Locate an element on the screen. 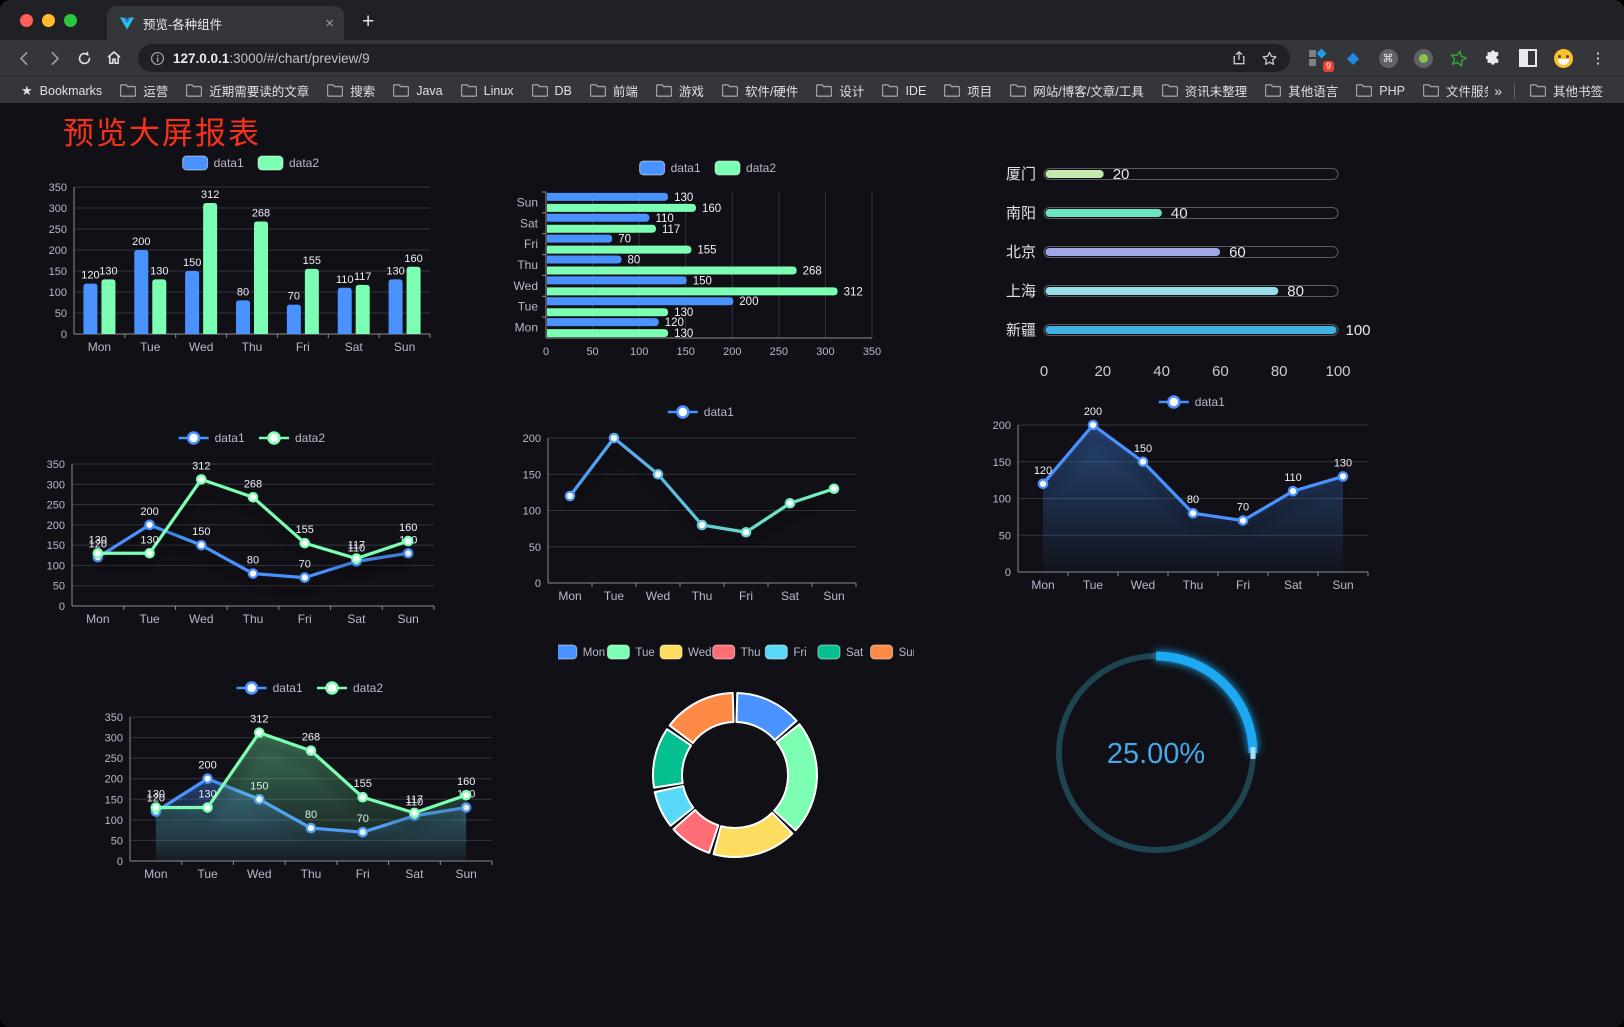 Image resolution: width=1624 pixels, height=1027 pixels. gradient-line-chart: data1 0 50 100 150 200 Mon Tue Wed Thu Fri Sat Sun is located at coordinates (695, 505).